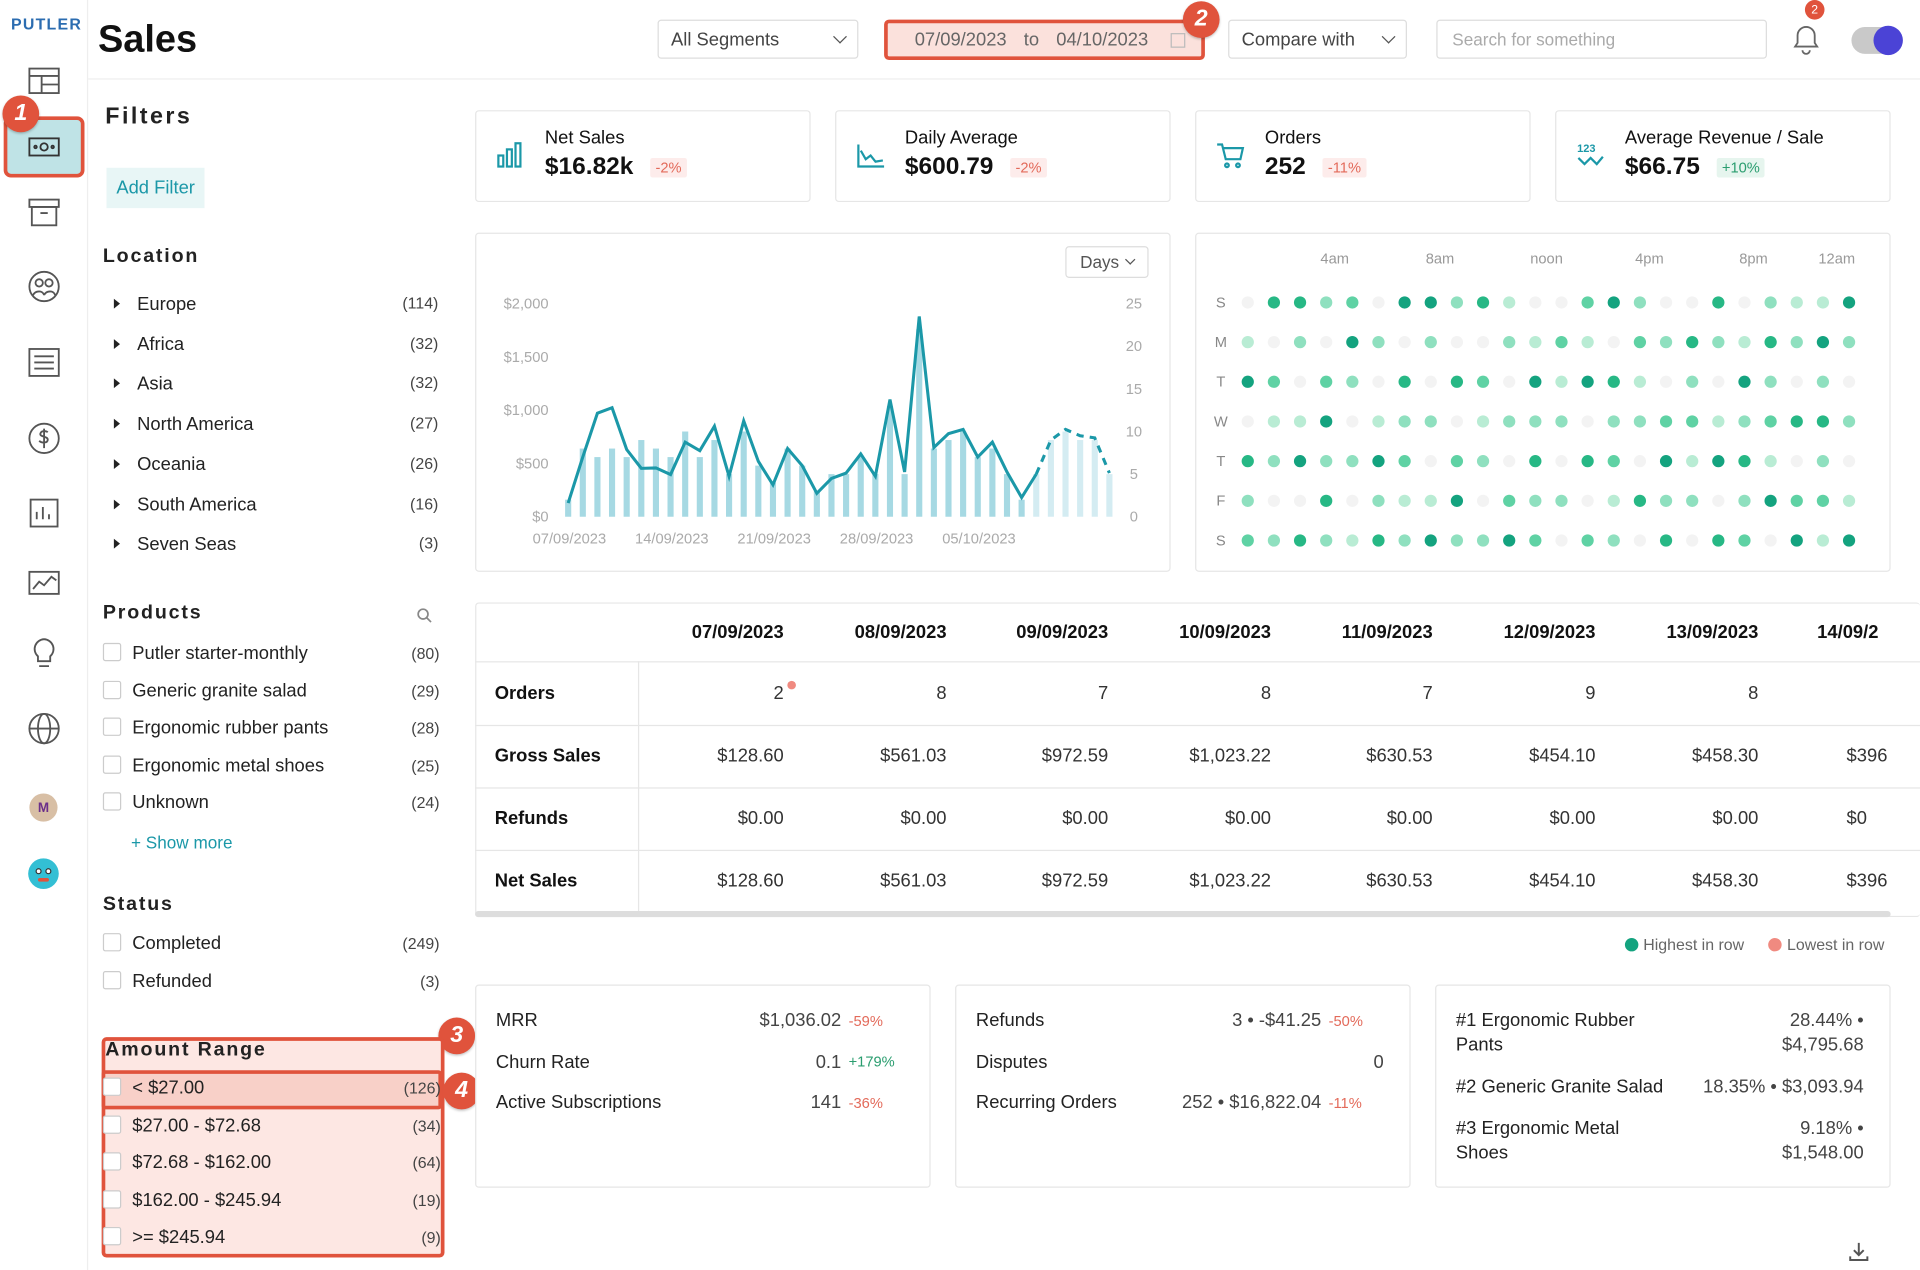 This screenshot has width=1920, height=1270. What do you see at coordinates (47, 24) in the screenshot?
I see `putler-logo: PUTLER` at bounding box center [47, 24].